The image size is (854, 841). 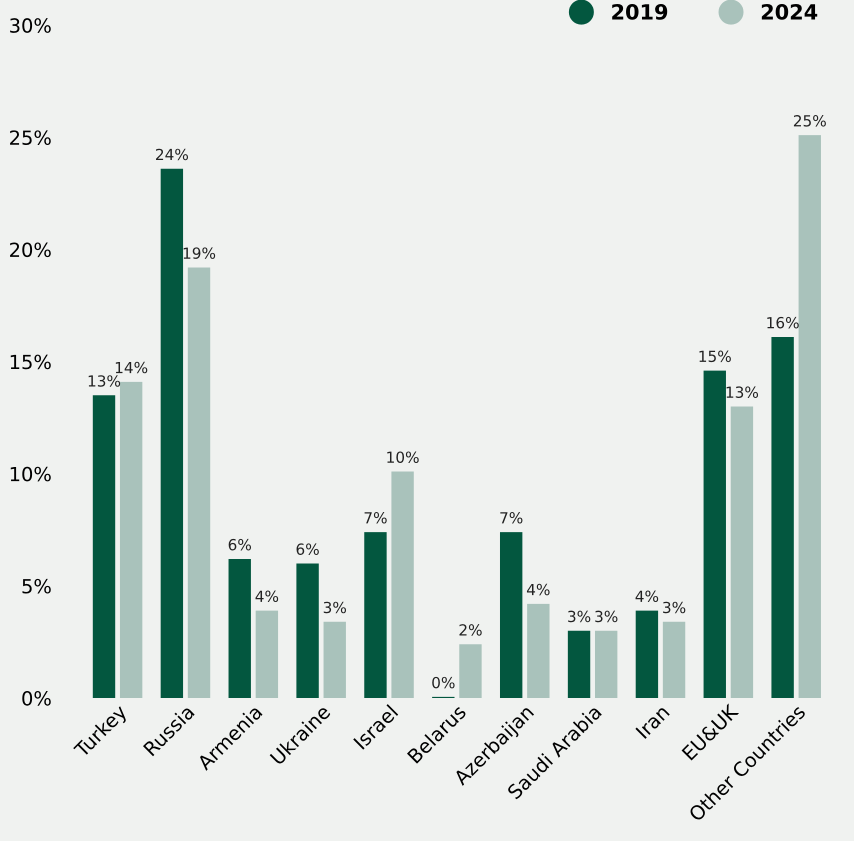 What do you see at coordinates (403, 457) in the screenshot?
I see `data-label: 10%` at bounding box center [403, 457].